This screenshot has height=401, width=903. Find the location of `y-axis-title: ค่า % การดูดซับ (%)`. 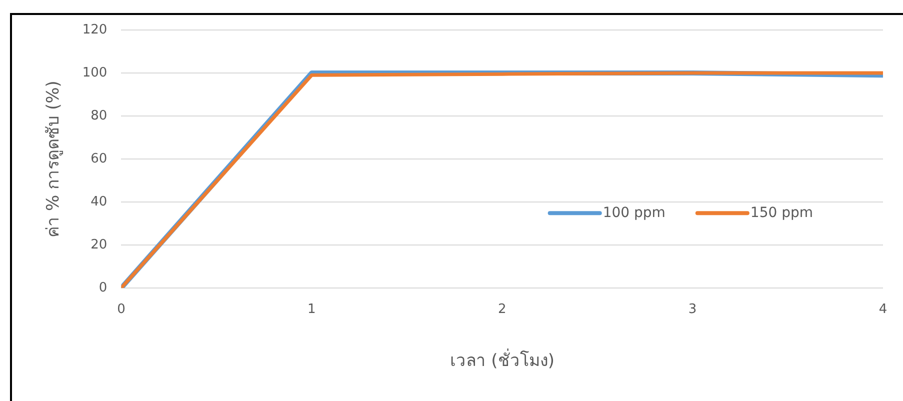

y-axis-title: ค่า % การดูดซับ (%) is located at coordinates (54, 159).